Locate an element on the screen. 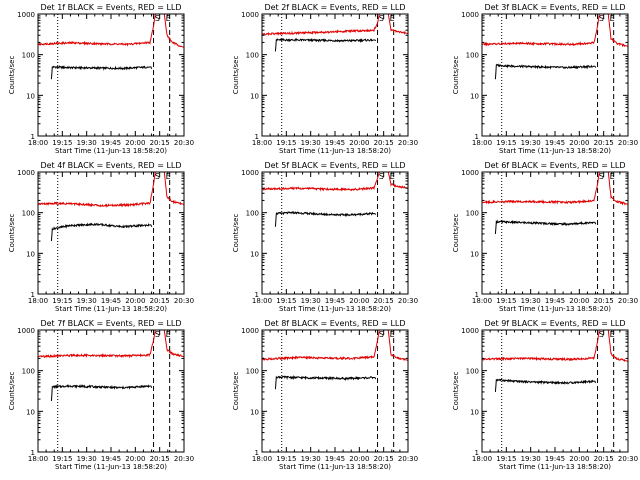 The image size is (640, 480). panel-title: Det 5f BLACK = Events, RED = LLD is located at coordinates (334, 165).